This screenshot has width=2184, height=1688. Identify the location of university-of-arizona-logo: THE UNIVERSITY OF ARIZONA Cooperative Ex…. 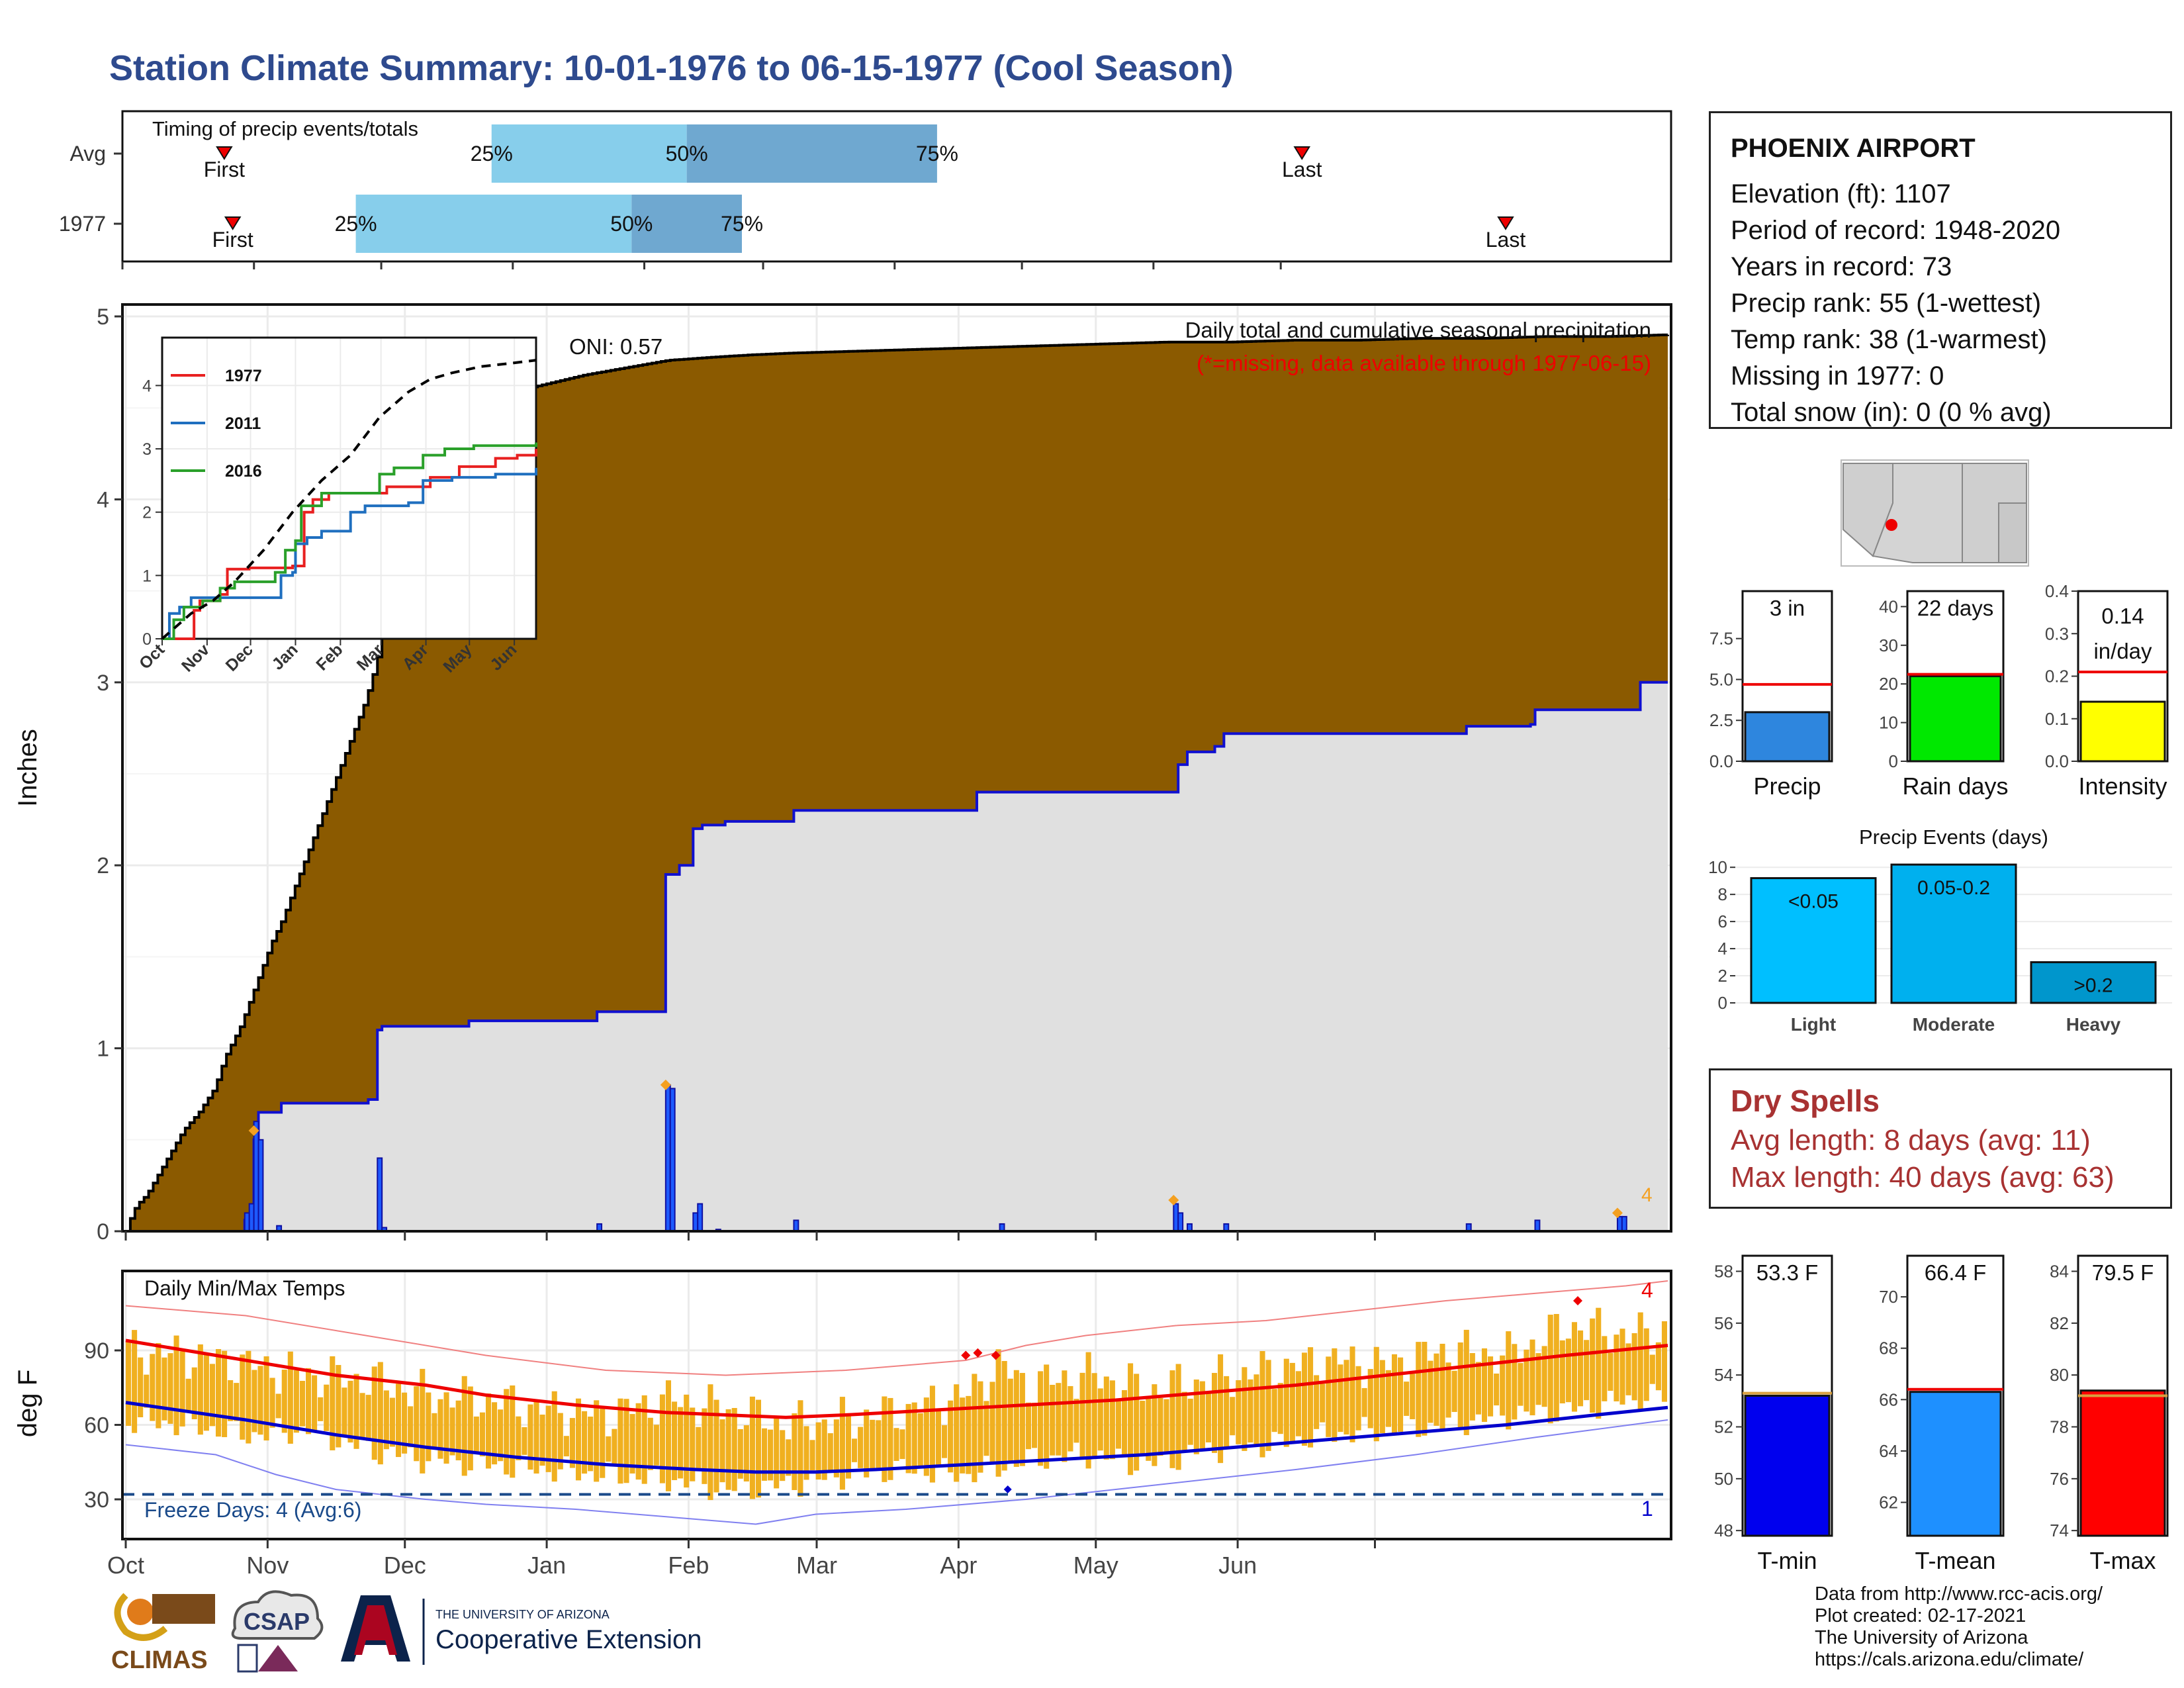
(521, 1630).